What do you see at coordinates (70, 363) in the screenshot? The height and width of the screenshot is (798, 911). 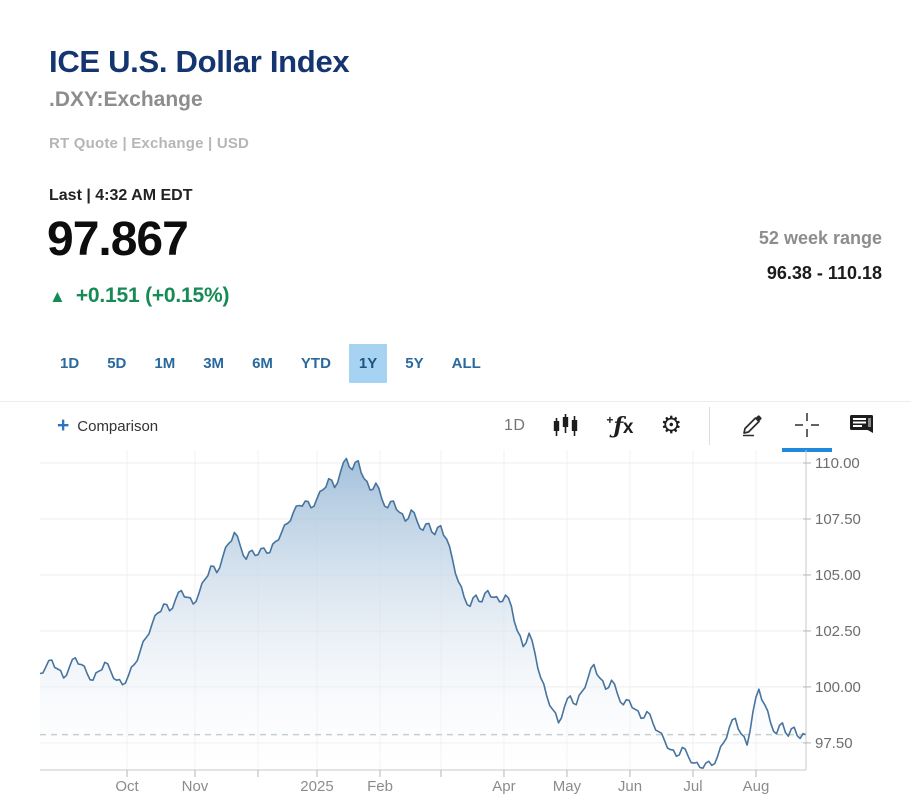 I see `tab-1d: 1D` at bounding box center [70, 363].